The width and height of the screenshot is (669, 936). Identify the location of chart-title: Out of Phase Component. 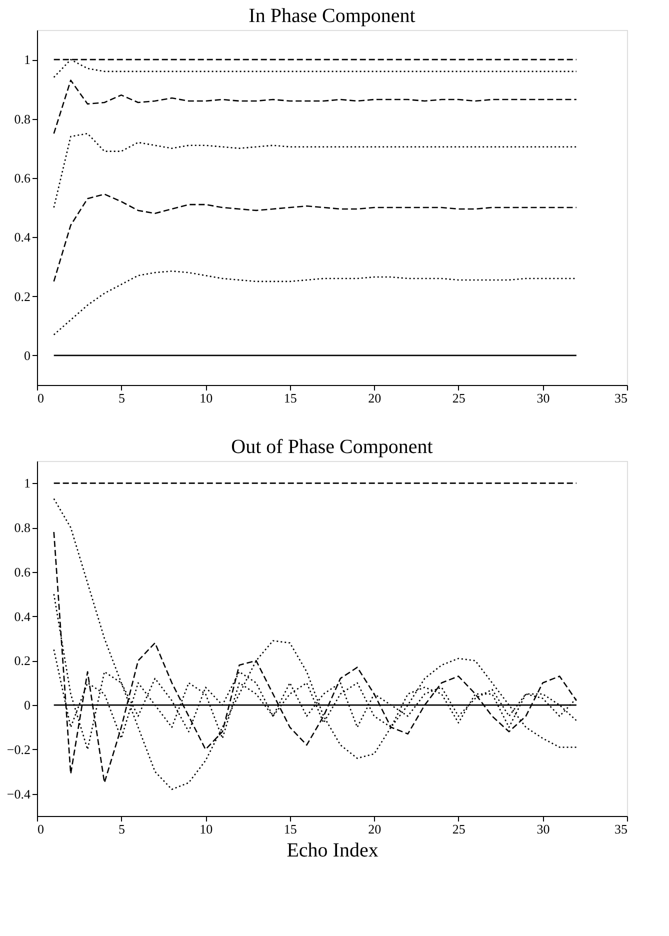
(332, 447).